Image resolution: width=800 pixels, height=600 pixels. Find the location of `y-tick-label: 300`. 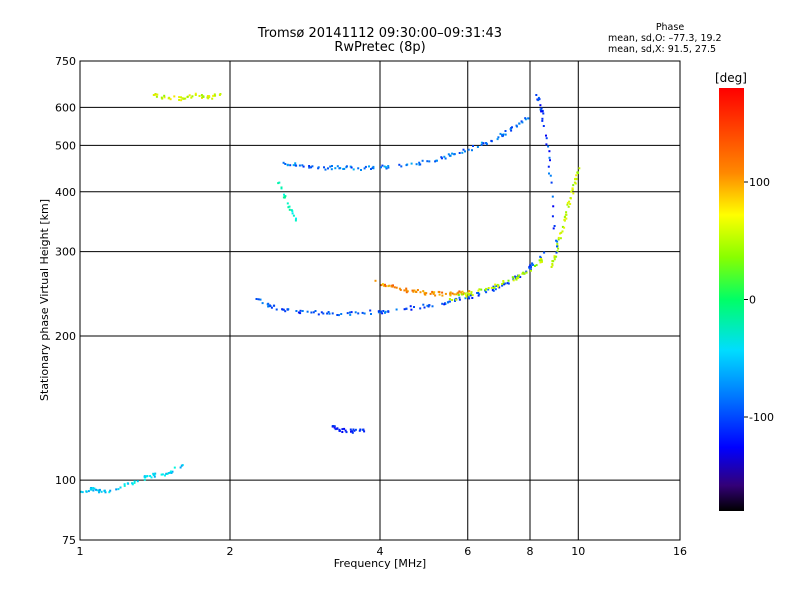

y-tick-label: 300 is located at coordinates (65, 252).